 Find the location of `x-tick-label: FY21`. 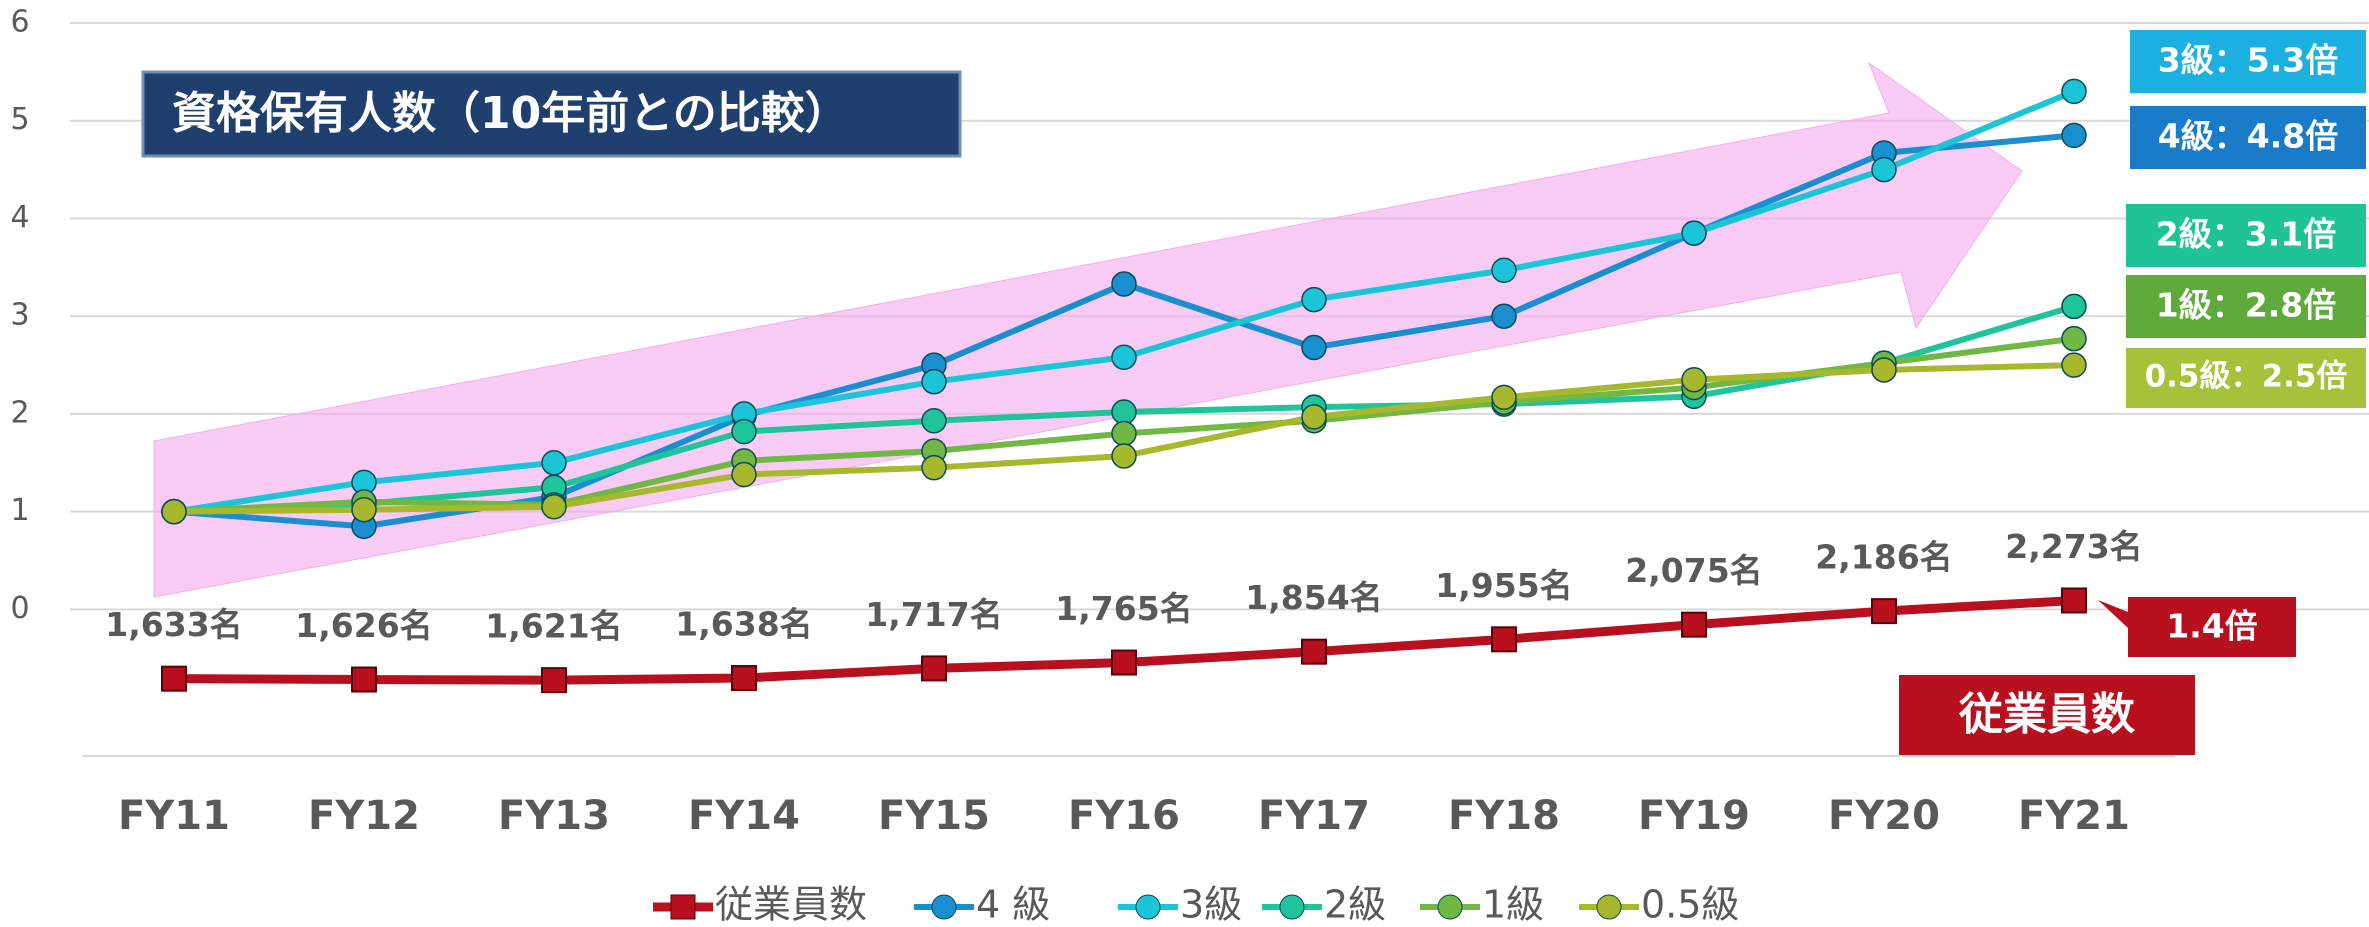

x-tick-label: FY21 is located at coordinates (2074, 816).